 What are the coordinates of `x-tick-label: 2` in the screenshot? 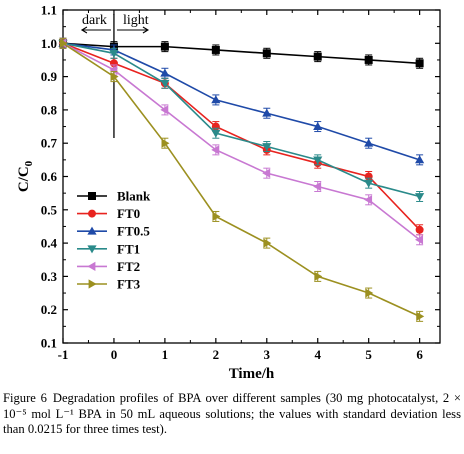 It's located at (216, 354).